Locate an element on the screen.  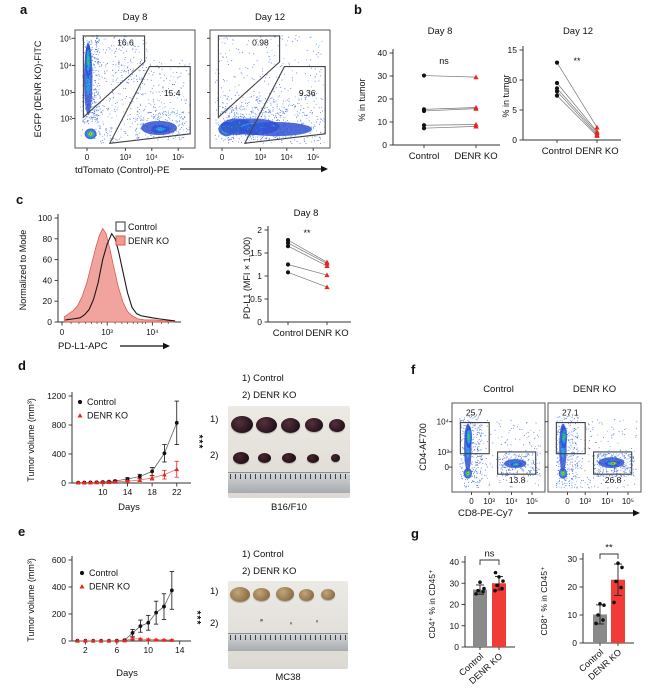
panel-label-d: d is located at coordinates (22, 365).